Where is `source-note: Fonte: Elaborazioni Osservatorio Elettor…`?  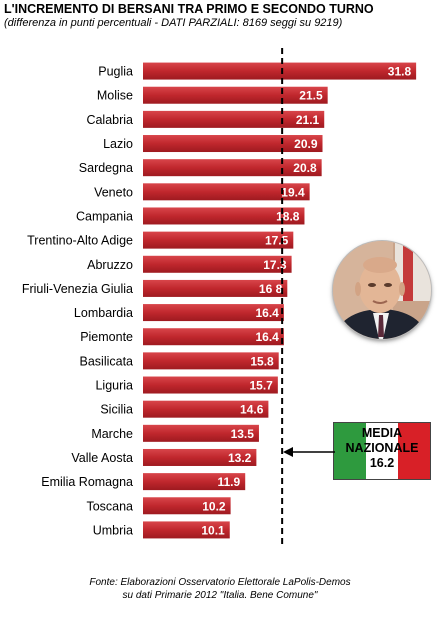
source-note: Fonte: Elaborazioni Osservatorio Elettor… is located at coordinates (220, 589).